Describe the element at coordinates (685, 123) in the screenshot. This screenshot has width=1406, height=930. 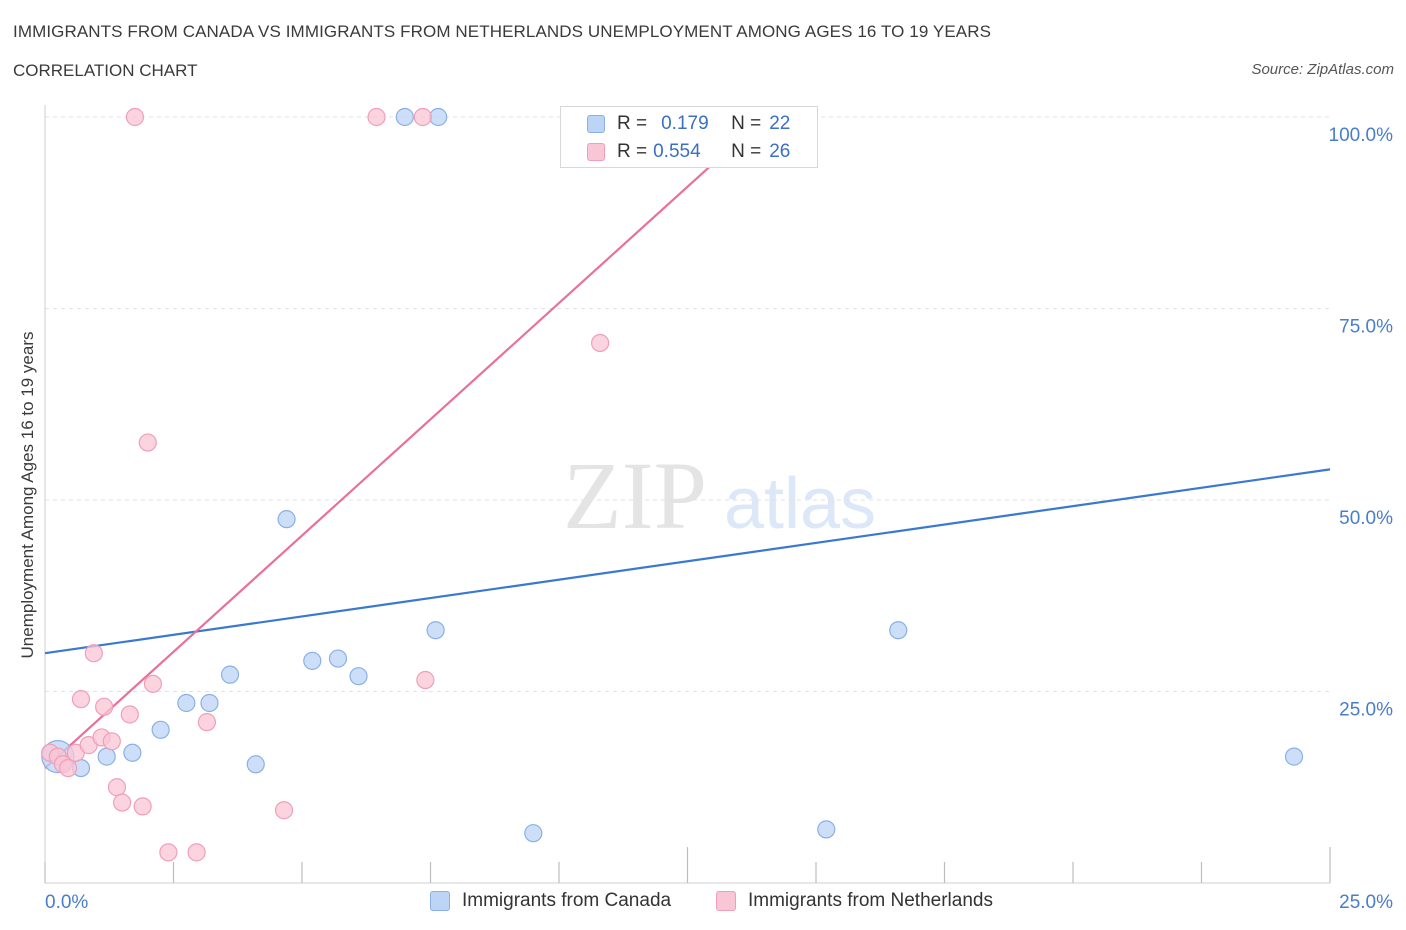
I see `canada-r-value: 0.179` at that location.